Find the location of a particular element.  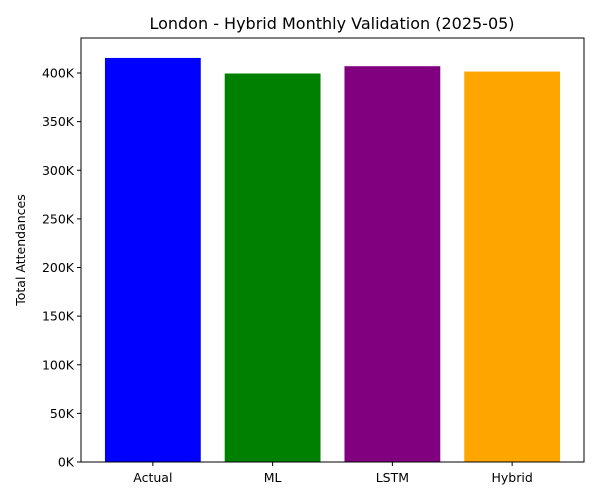

y-tick-label: 0K is located at coordinates (66, 462).